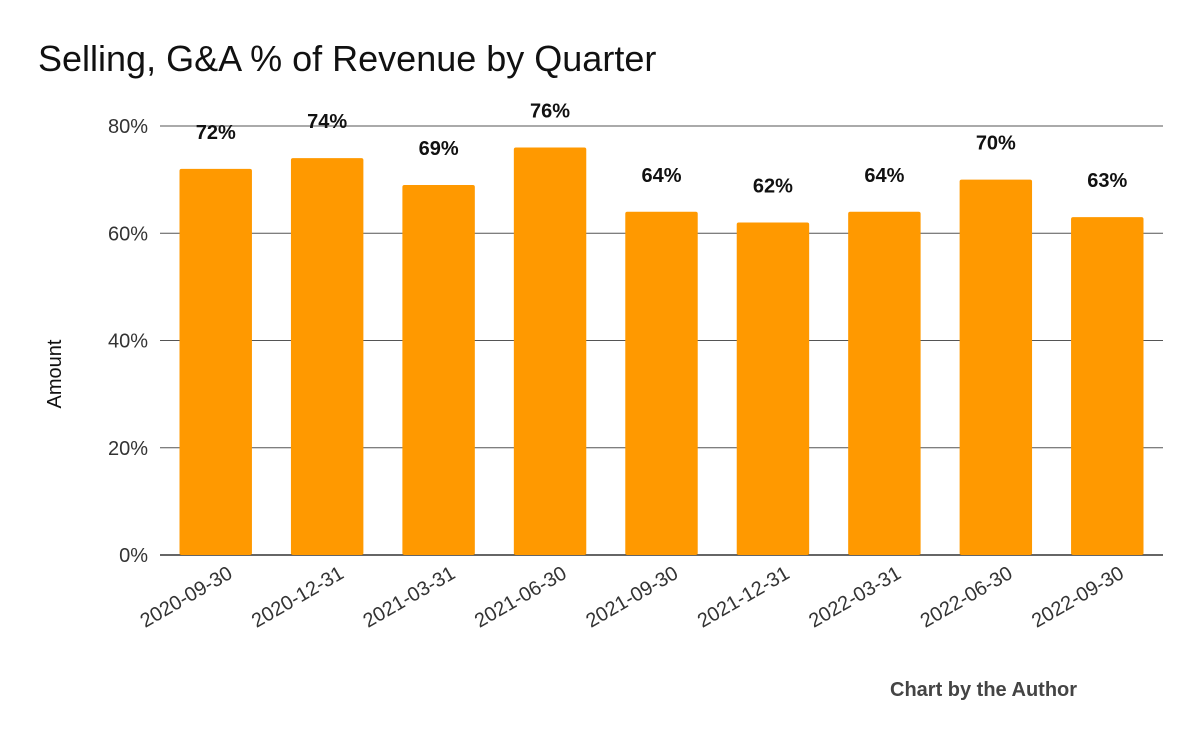 The height and width of the screenshot is (742, 1200). What do you see at coordinates (327, 122) in the screenshot?
I see `data-label: 74%` at bounding box center [327, 122].